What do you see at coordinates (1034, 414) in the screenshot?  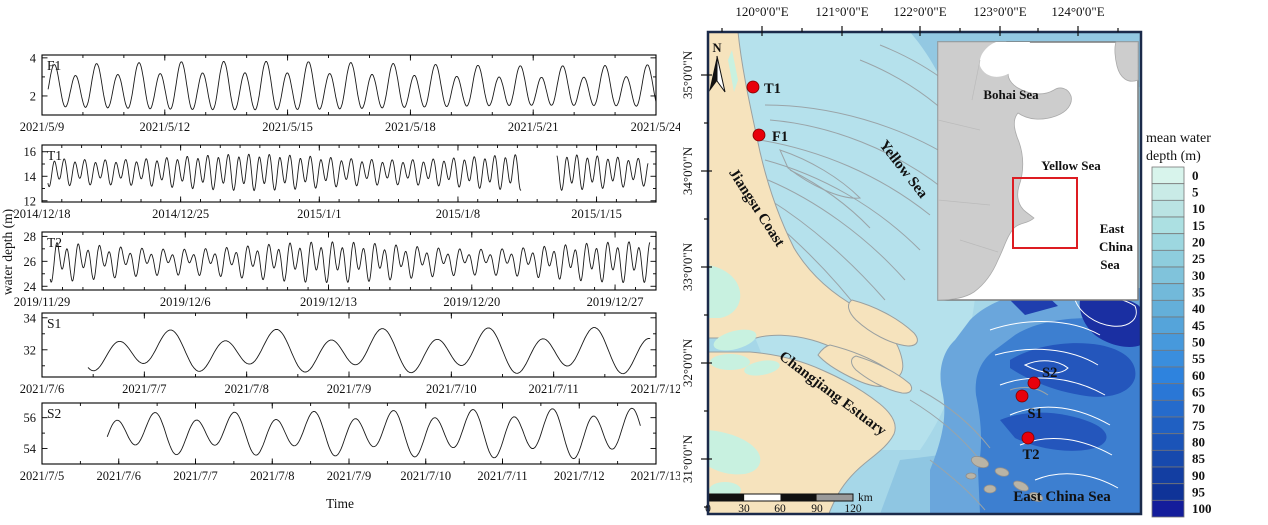 I see `station-label-S1: S1` at bounding box center [1034, 414].